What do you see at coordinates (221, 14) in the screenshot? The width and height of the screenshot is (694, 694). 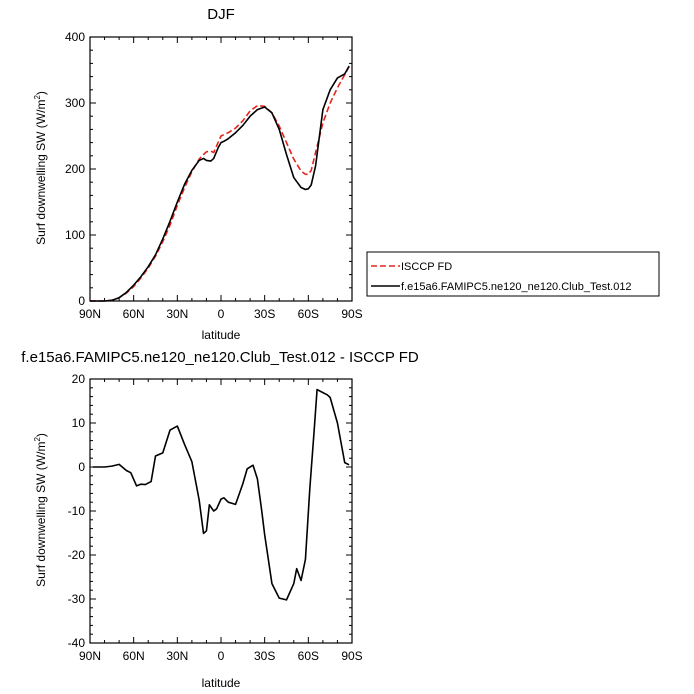 I see `top-chart-title: DJF` at bounding box center [221, 14].